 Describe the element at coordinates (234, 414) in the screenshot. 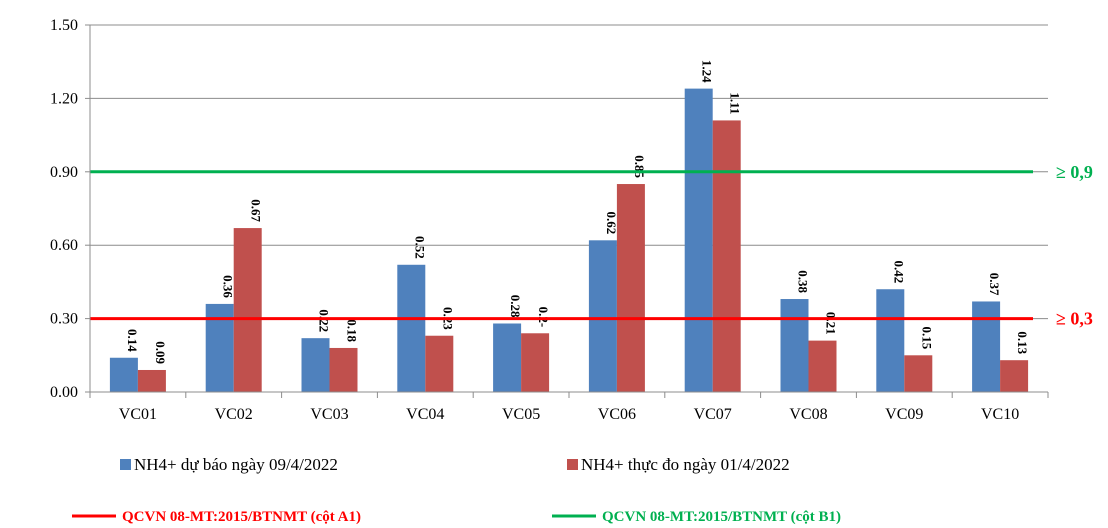

I see `category-label: VC02` at that location.